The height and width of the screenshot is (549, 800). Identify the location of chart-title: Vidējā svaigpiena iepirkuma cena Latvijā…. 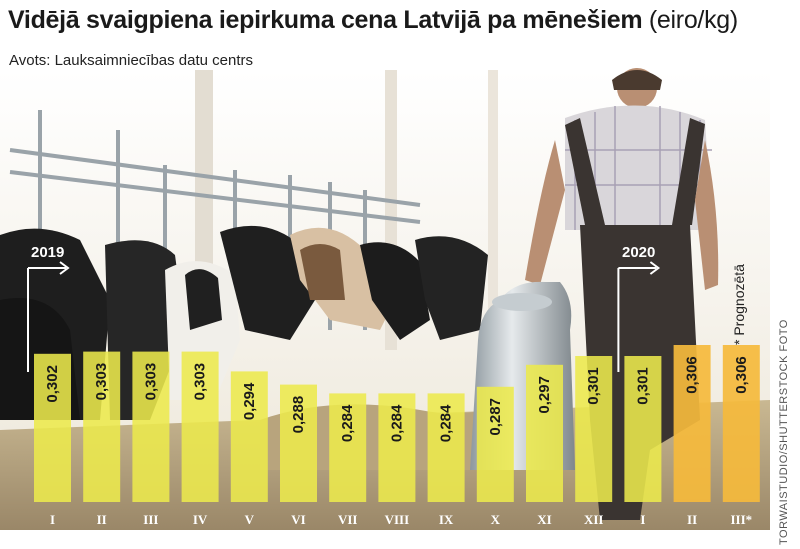
(373, 20).